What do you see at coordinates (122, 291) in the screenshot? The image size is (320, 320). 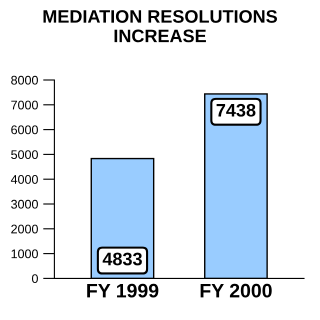 I see `x-tick-label: FY 1999` at bounding box center [122, 291].